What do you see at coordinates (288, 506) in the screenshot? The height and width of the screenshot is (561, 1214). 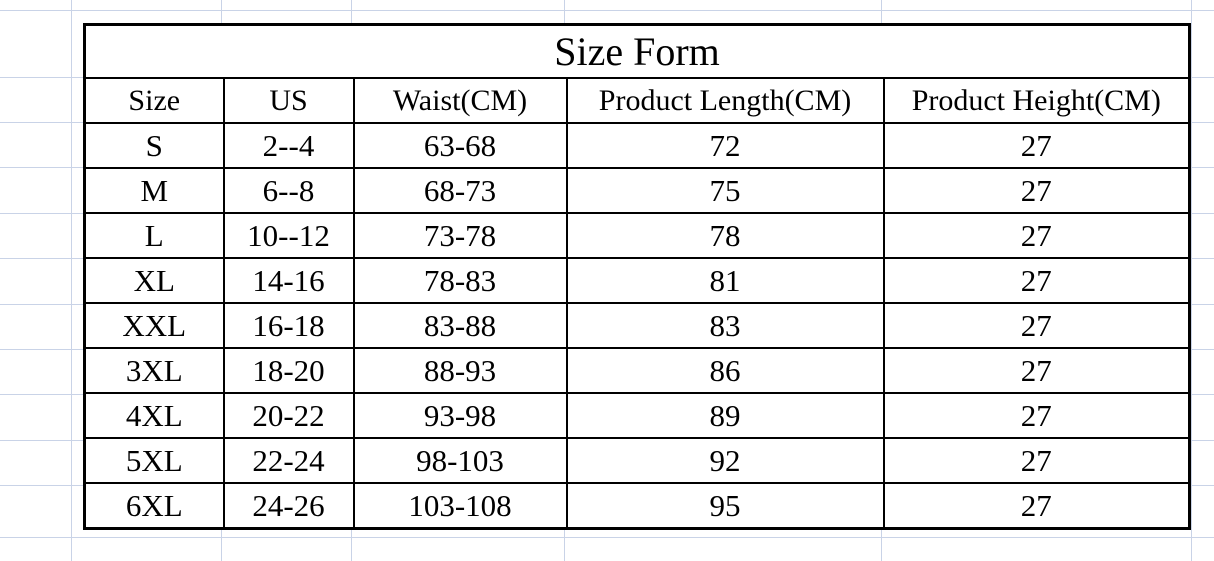 I see `cell-us: 24-26` at bounding box center [288, 506].